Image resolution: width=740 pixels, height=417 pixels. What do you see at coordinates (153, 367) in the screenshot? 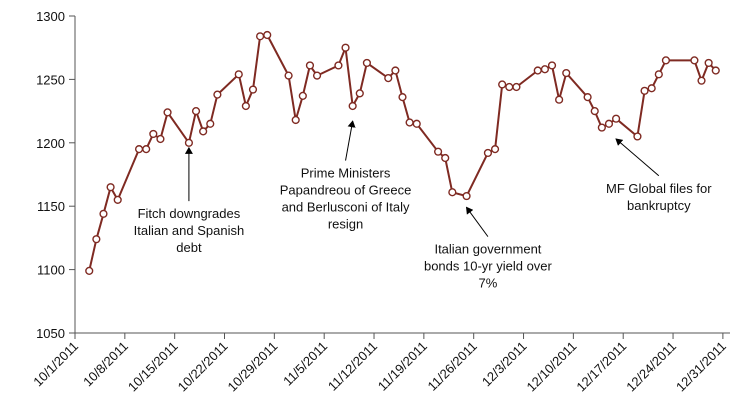
I see `x-tick-label: 10/15/2011` at bounding box center [153, 367].